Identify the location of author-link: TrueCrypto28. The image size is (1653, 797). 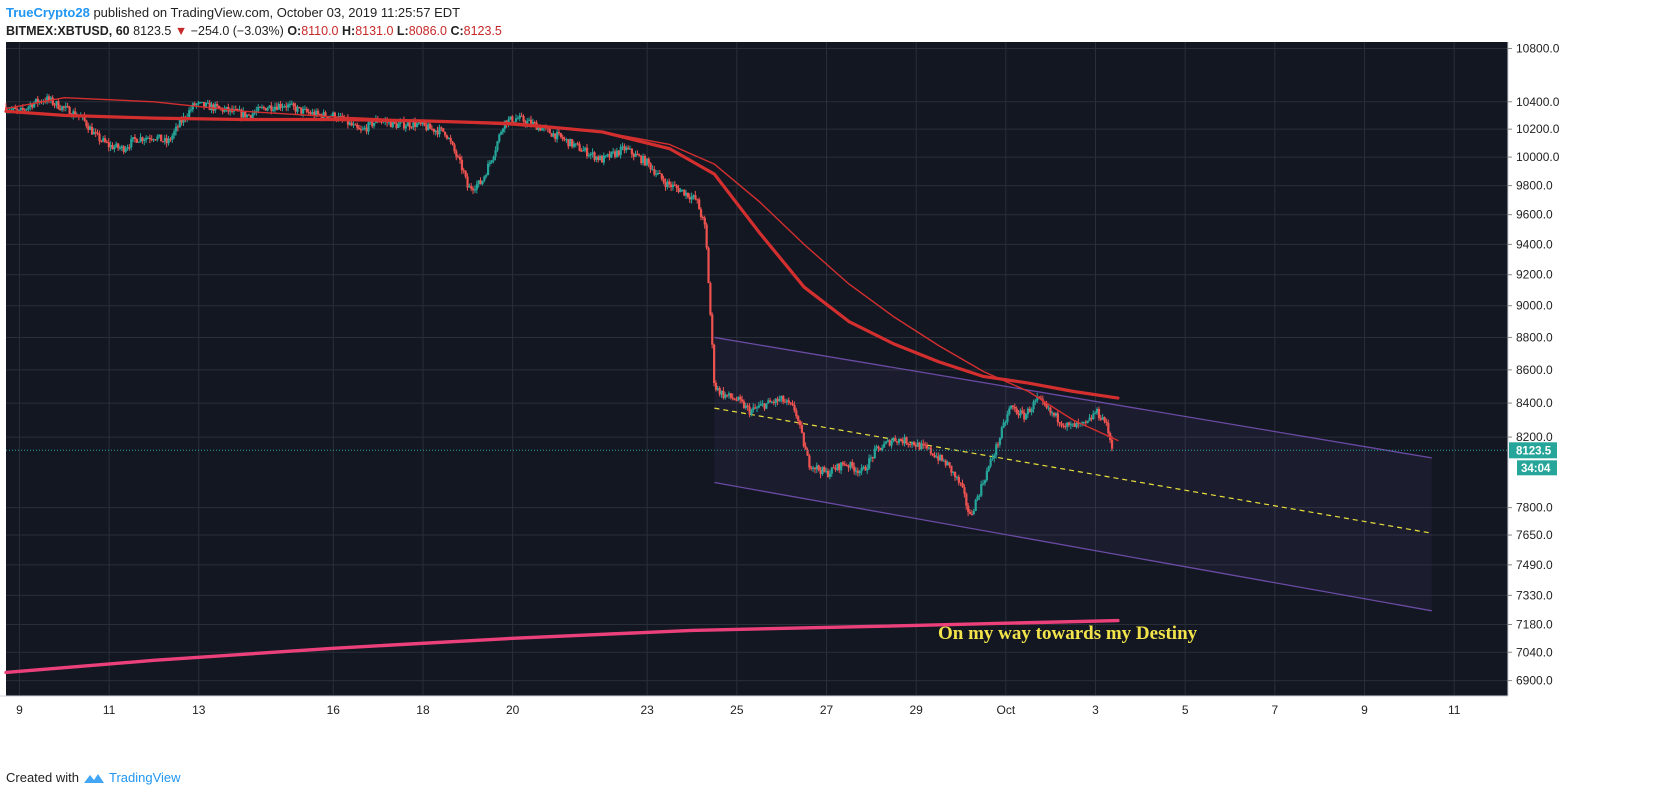
(48, 12).